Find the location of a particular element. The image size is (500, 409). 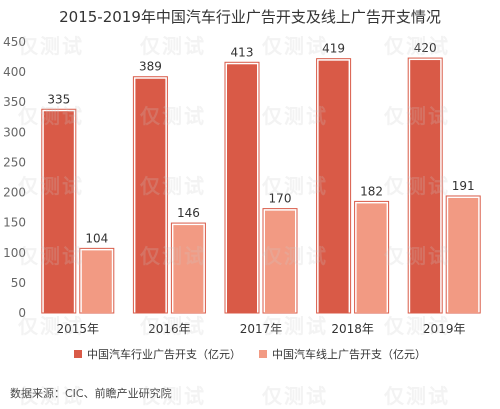

y-tick-label: 150 is located at coordinates (14, 223).